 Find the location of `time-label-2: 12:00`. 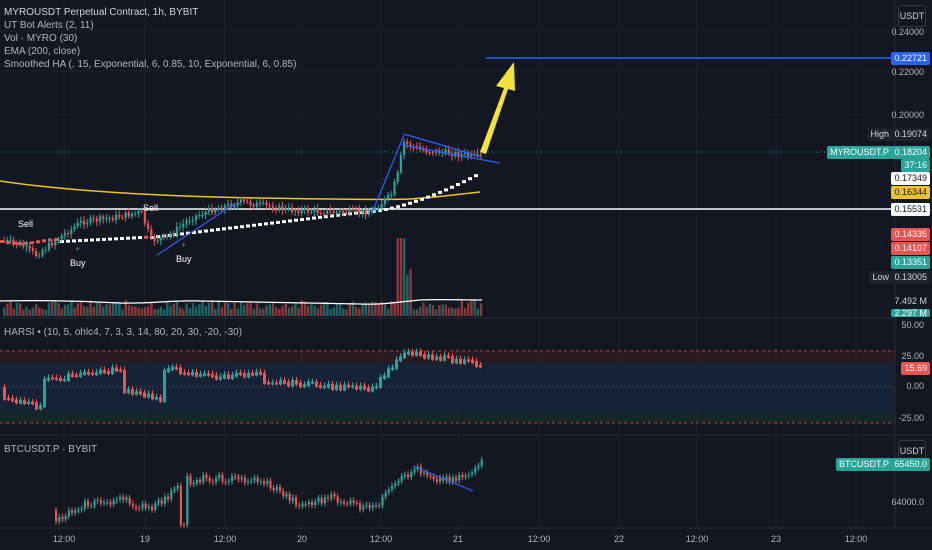

time-label-2: 12:00 is located at coordinates (225, 539).